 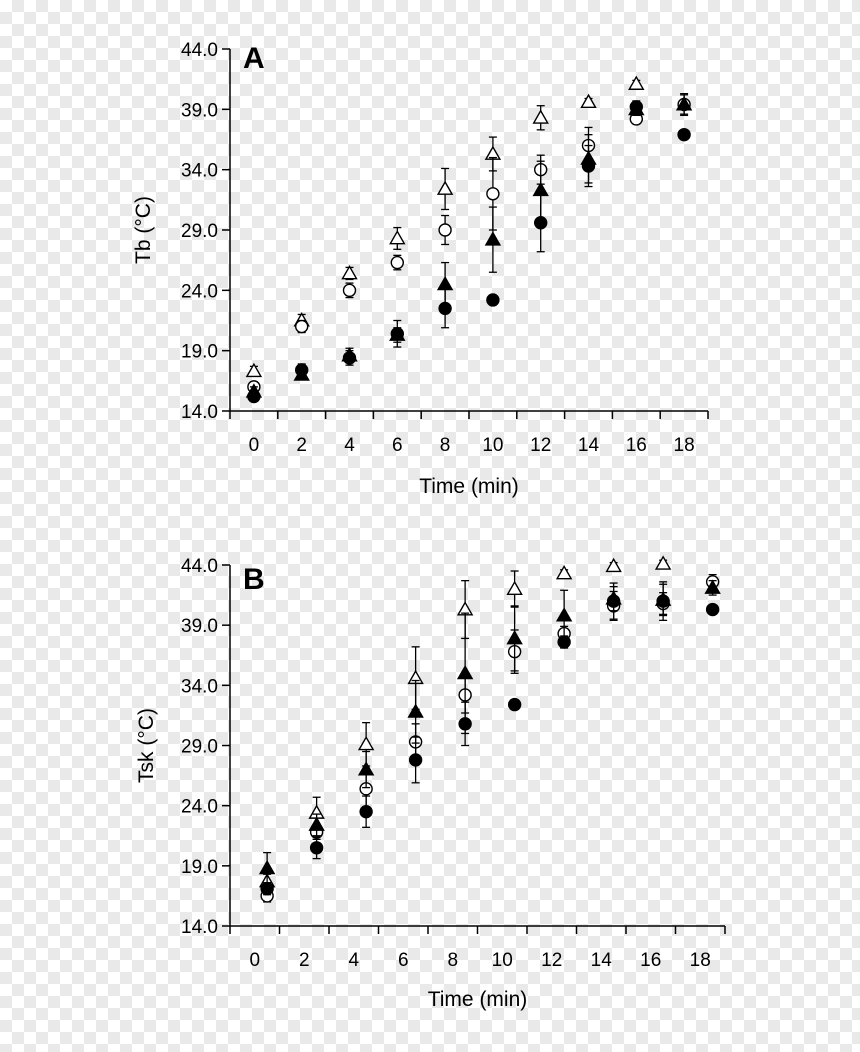 I want to click on y-axis-title: Tsk (°C), so click(x=146, y=745).